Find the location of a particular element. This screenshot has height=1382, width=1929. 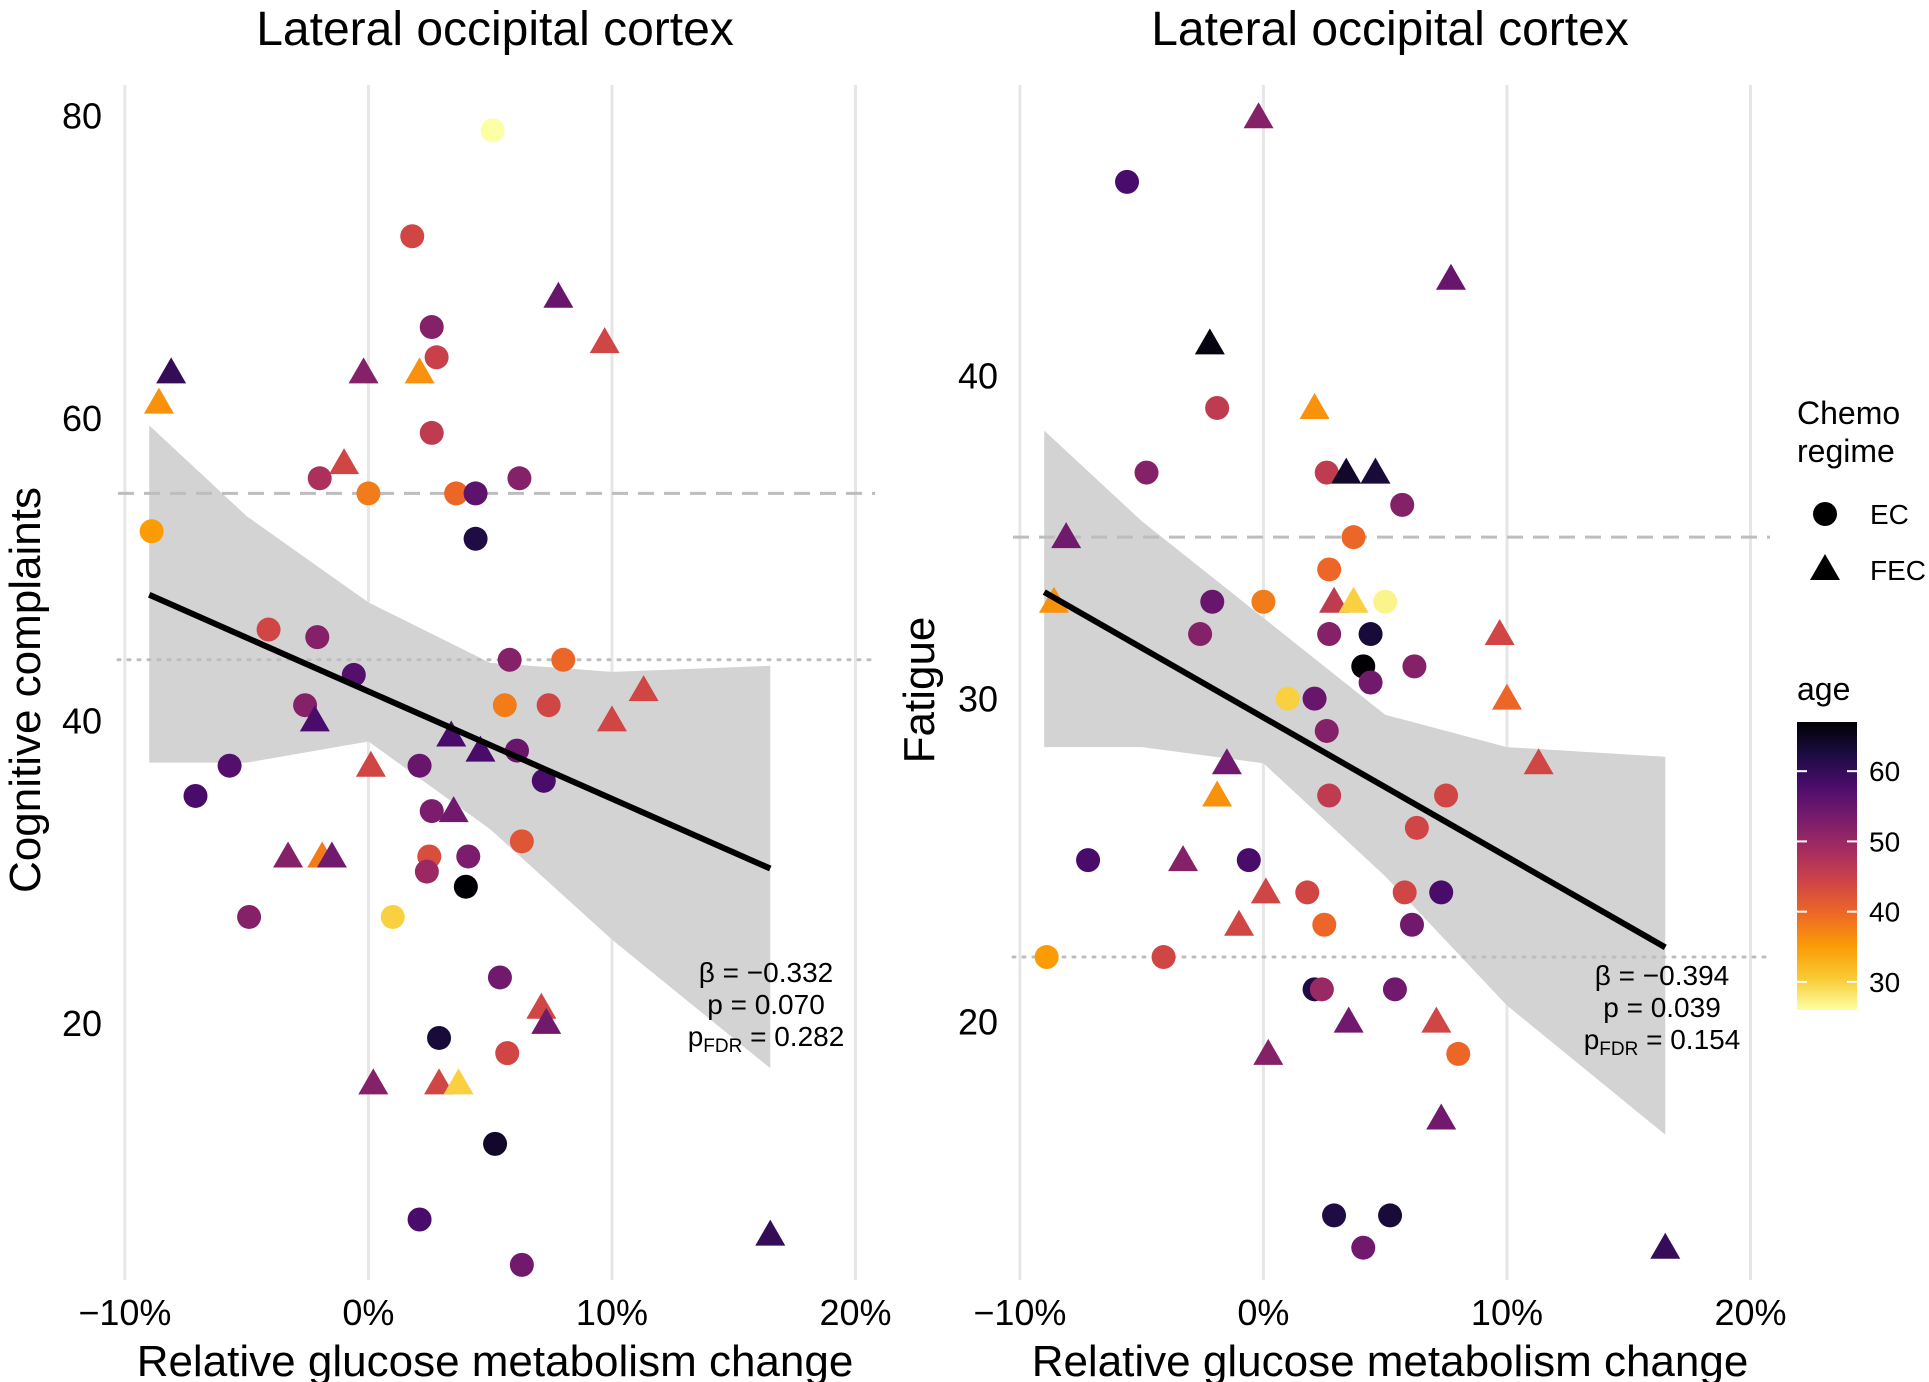

legend-item-ec: EC is located at coordinates (1889, 514).